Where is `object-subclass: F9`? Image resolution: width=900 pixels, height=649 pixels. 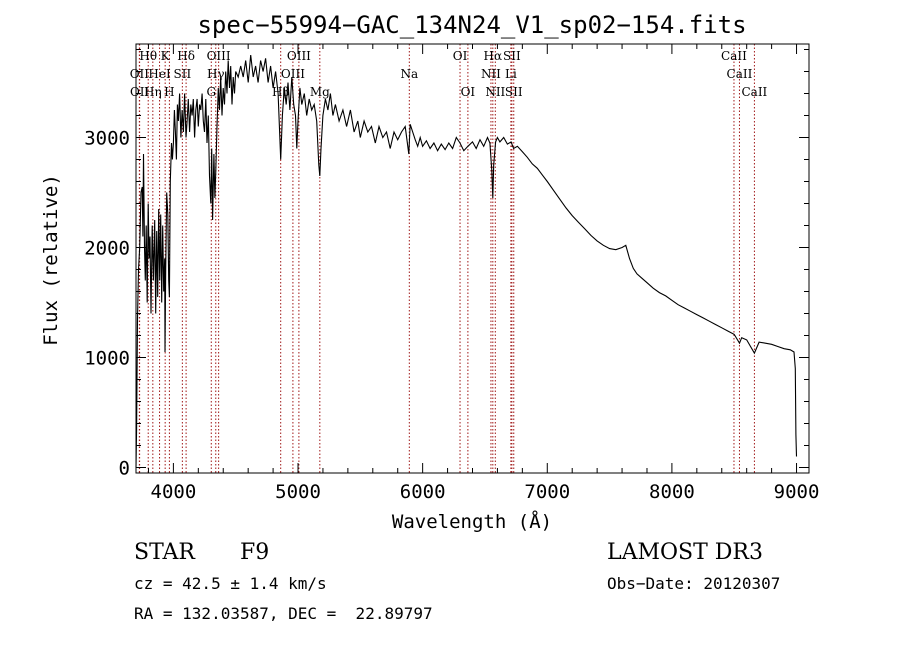 object-subclass: F9 is located at coordinates (255, 552).